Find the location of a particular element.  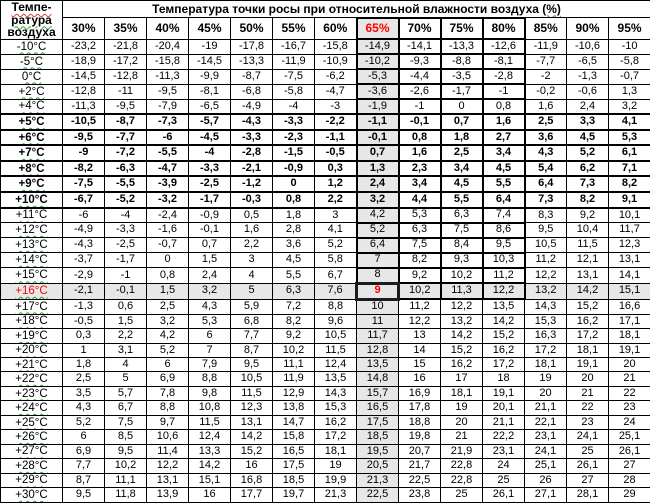

value-cell: 7,4 is located at coordinates (504, 215).